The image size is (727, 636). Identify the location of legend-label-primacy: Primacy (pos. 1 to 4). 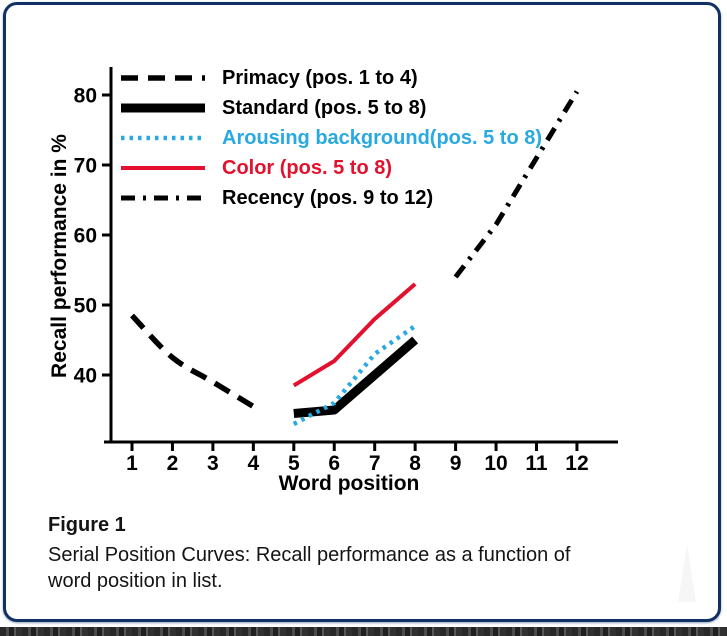
(320, 78).